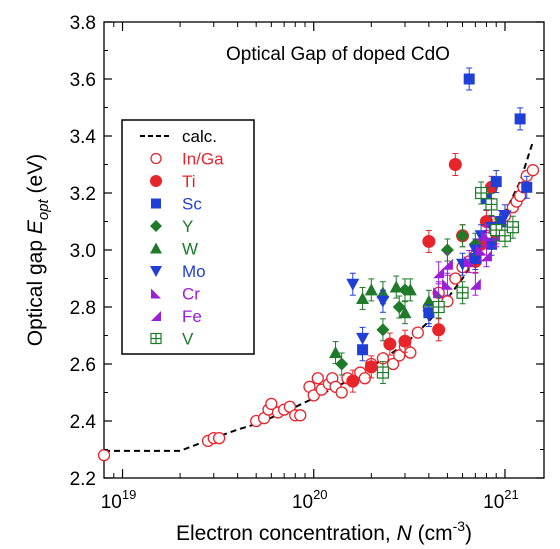 Image resolution: width=560 pixels, height=549 pixels. What do you see at coordinates (324, 531) in the screenshot?
I see `x-axis-label: Electron concentration, N (cm-3)` at bounding box center [324, 531].